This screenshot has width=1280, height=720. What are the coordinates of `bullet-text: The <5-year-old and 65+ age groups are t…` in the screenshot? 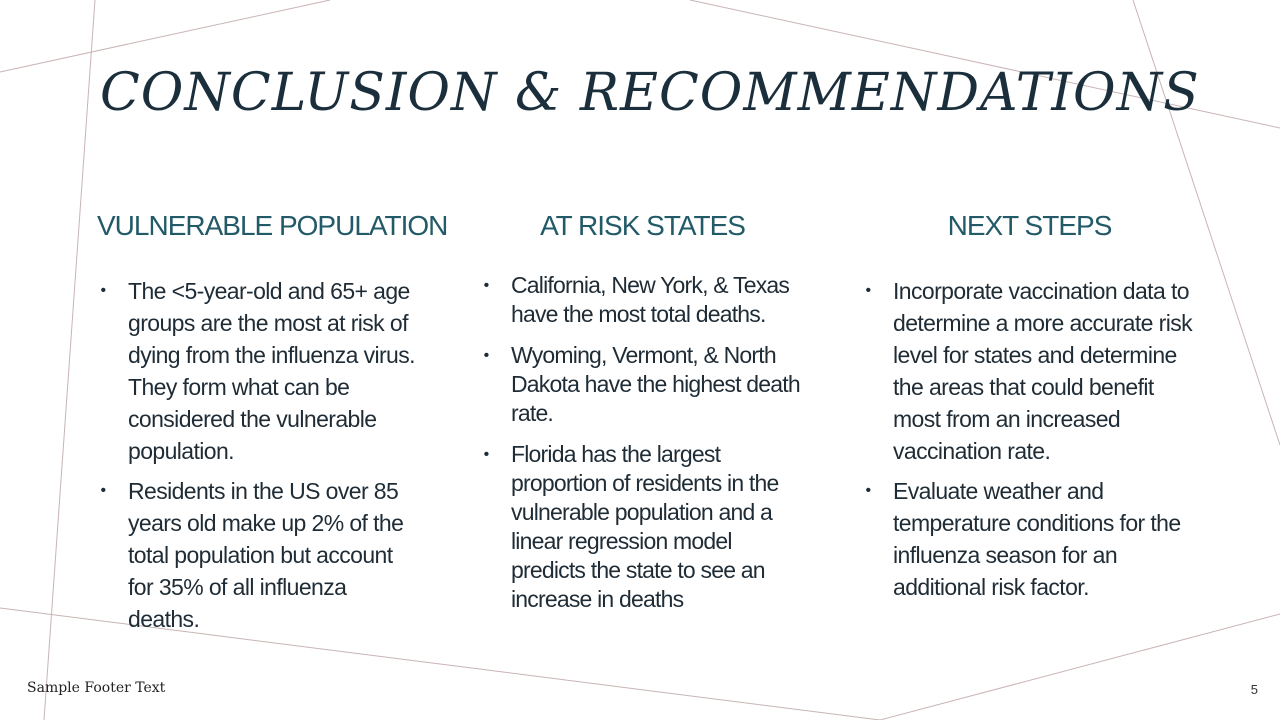 It's located at (272, 371).